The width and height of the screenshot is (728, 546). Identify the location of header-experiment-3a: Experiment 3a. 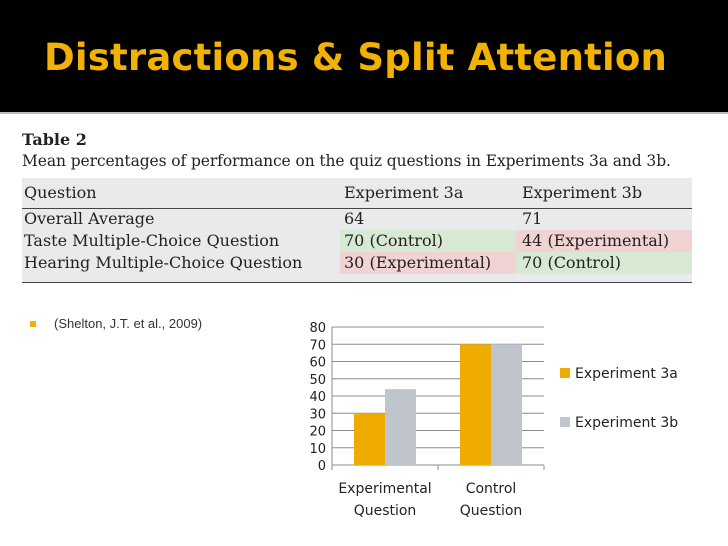
(404, 192).